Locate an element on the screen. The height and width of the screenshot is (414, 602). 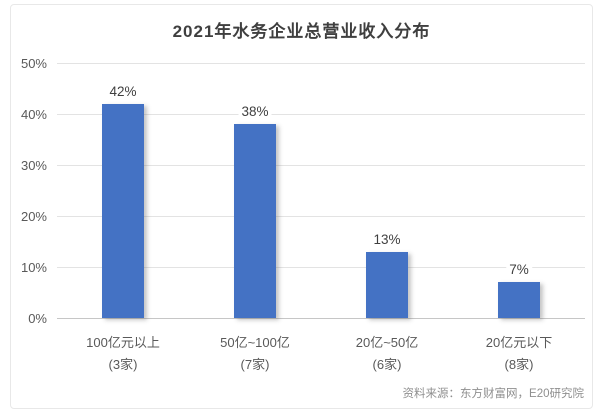
y-tick-label: 20% is located at coordinates (33, 216).